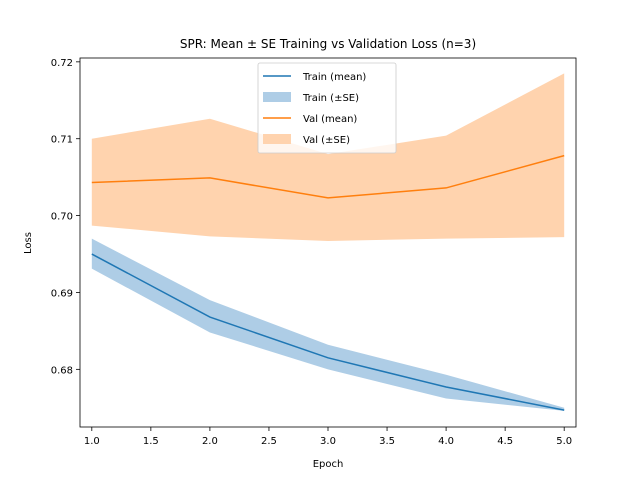 The width and height of the screenshot is (640, 480). What do you see at coordinates (505, 441) in the screenshot?
I see `x-tick-label: 4.5` at bounding box center [505, 441].